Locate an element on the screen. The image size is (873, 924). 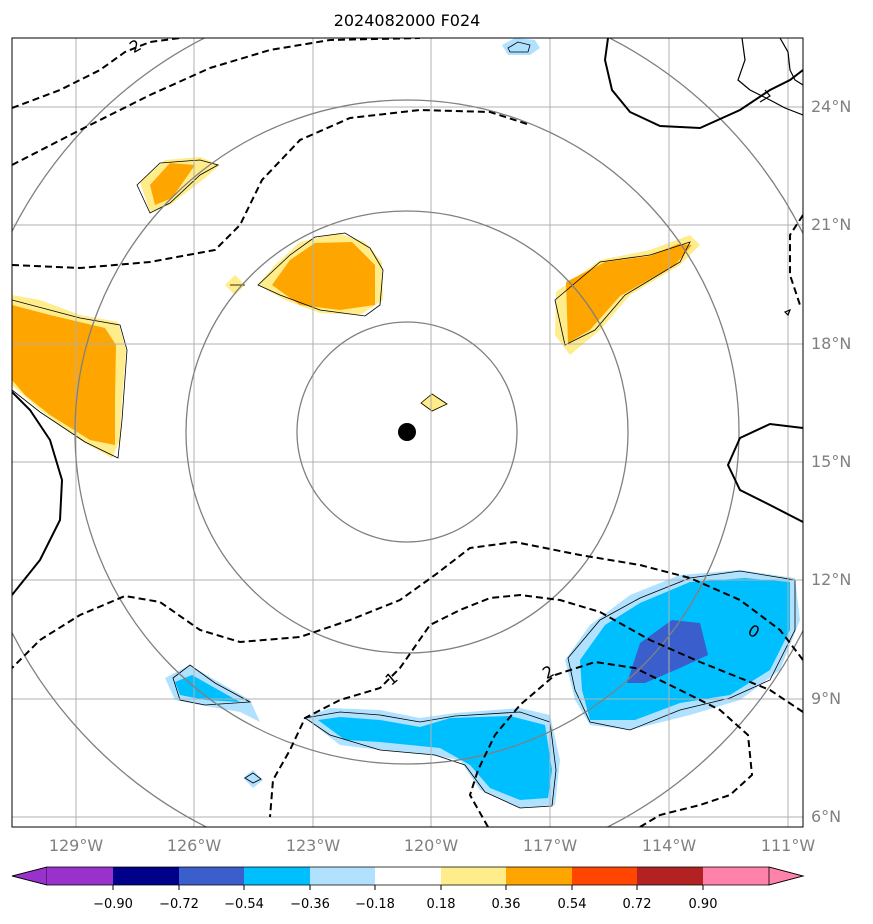
thin-contour-west is located at coordinates (70, 379).